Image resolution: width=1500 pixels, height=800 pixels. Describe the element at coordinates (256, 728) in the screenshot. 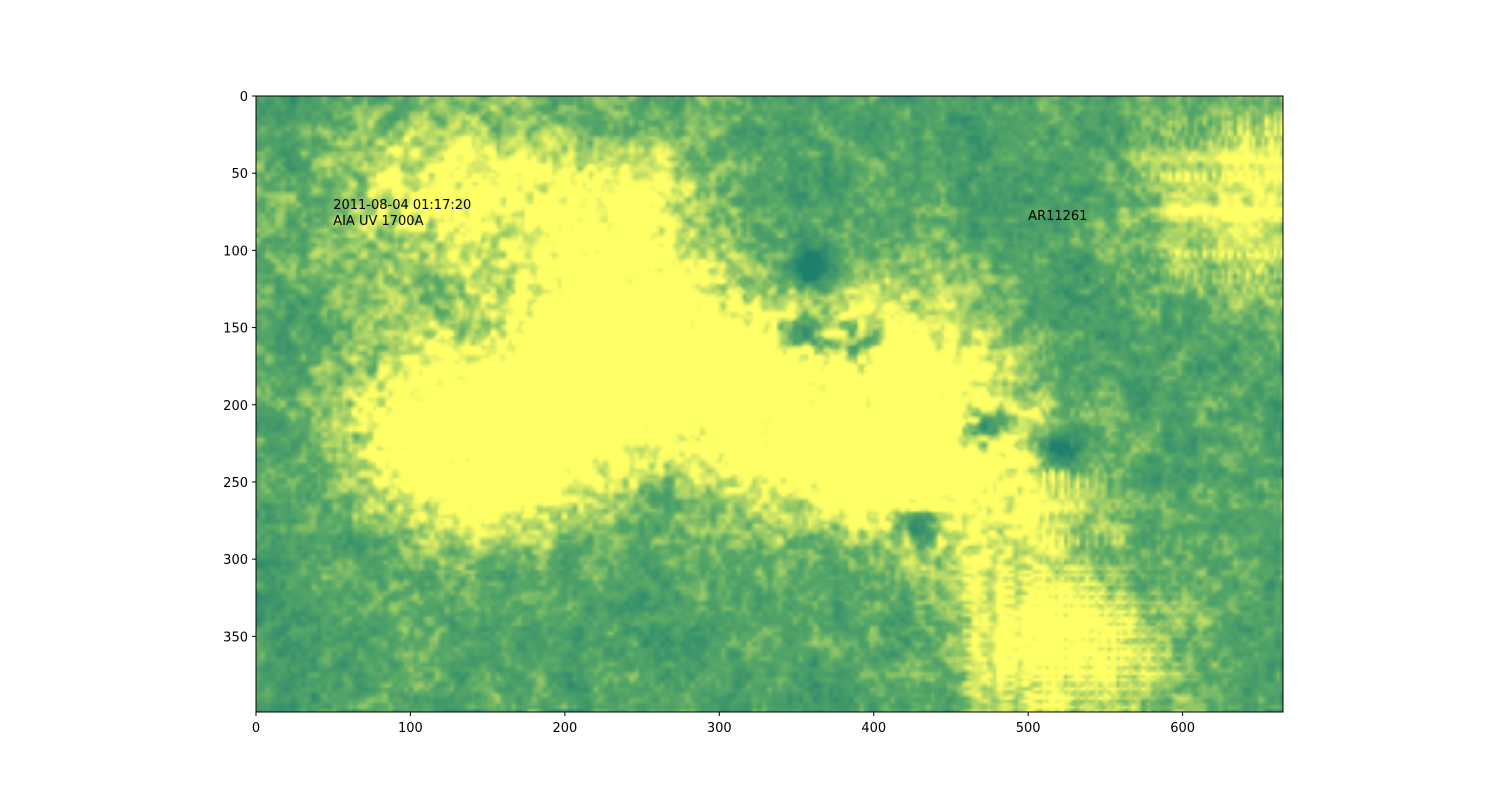

I see `x-tick-label: 0` at that location.